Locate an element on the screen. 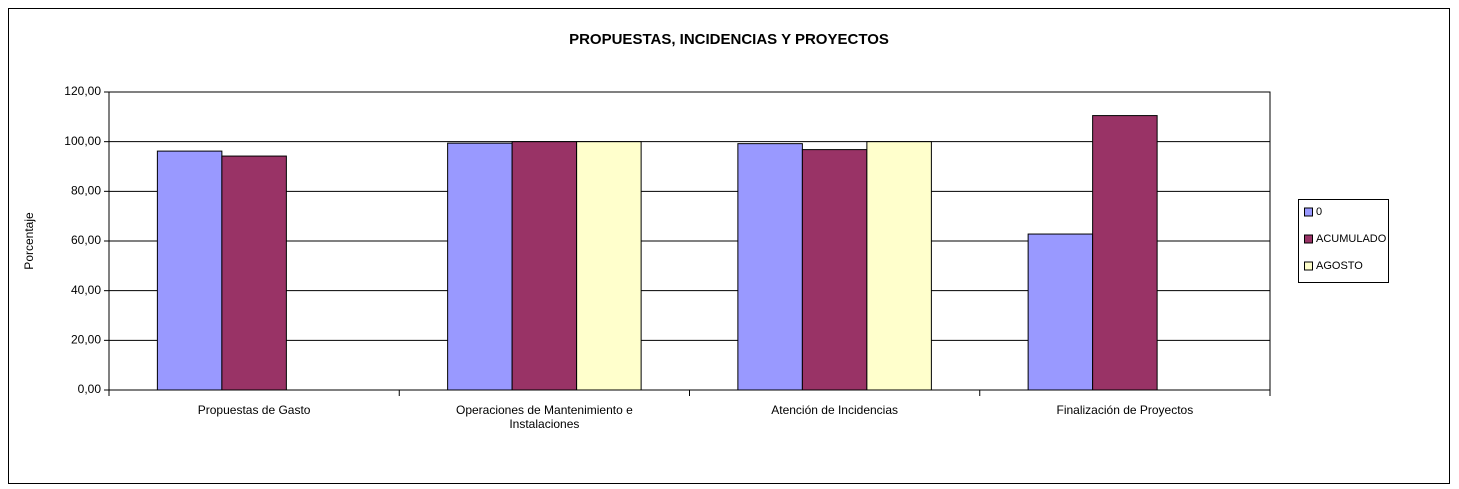 Image resolution: width=1459 pixels, height=489 pixels. legend-label: ACUMULADO is located at coordinates (1351, 239).